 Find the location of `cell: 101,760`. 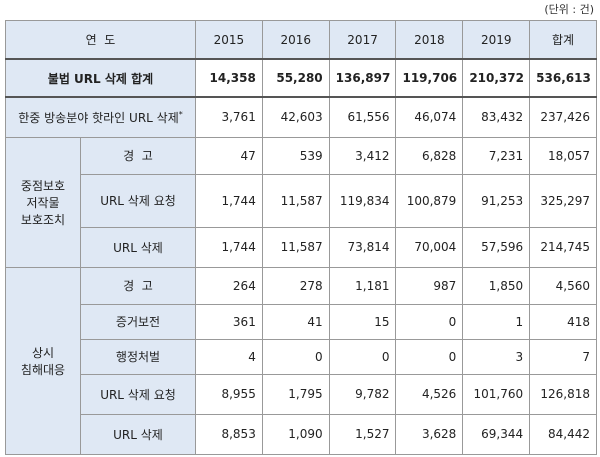

cell: 101,760 is located at coordinates (496, 394).